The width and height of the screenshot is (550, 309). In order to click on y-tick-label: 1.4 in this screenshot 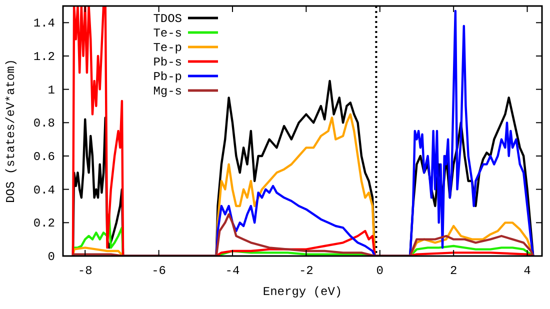, I will do `click(44, 23)`.